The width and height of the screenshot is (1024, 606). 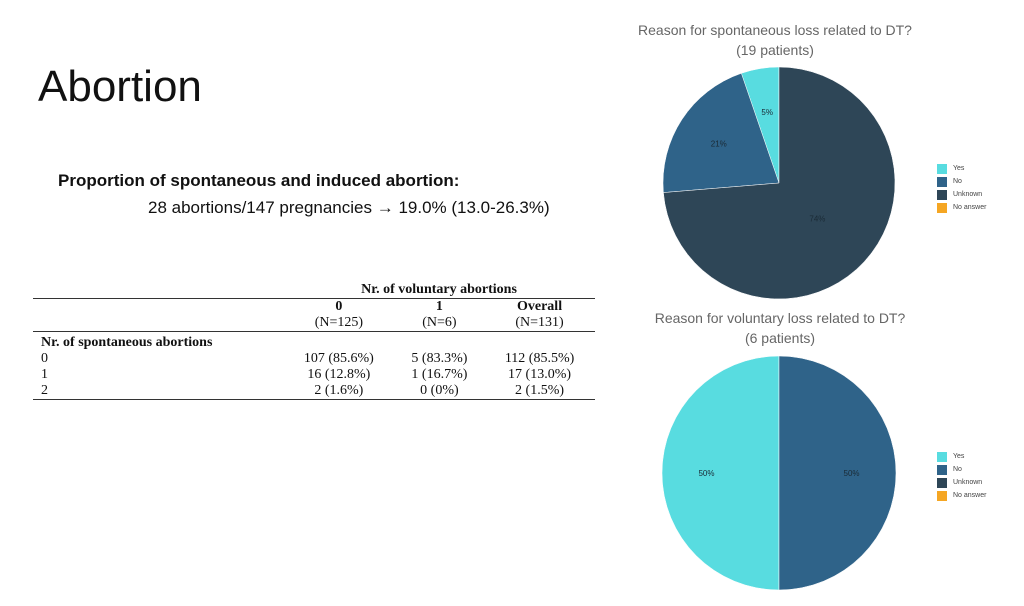 I want to click on chart2-title: Reason for voluntary loss related to DT?, so click(x=780, y=318).